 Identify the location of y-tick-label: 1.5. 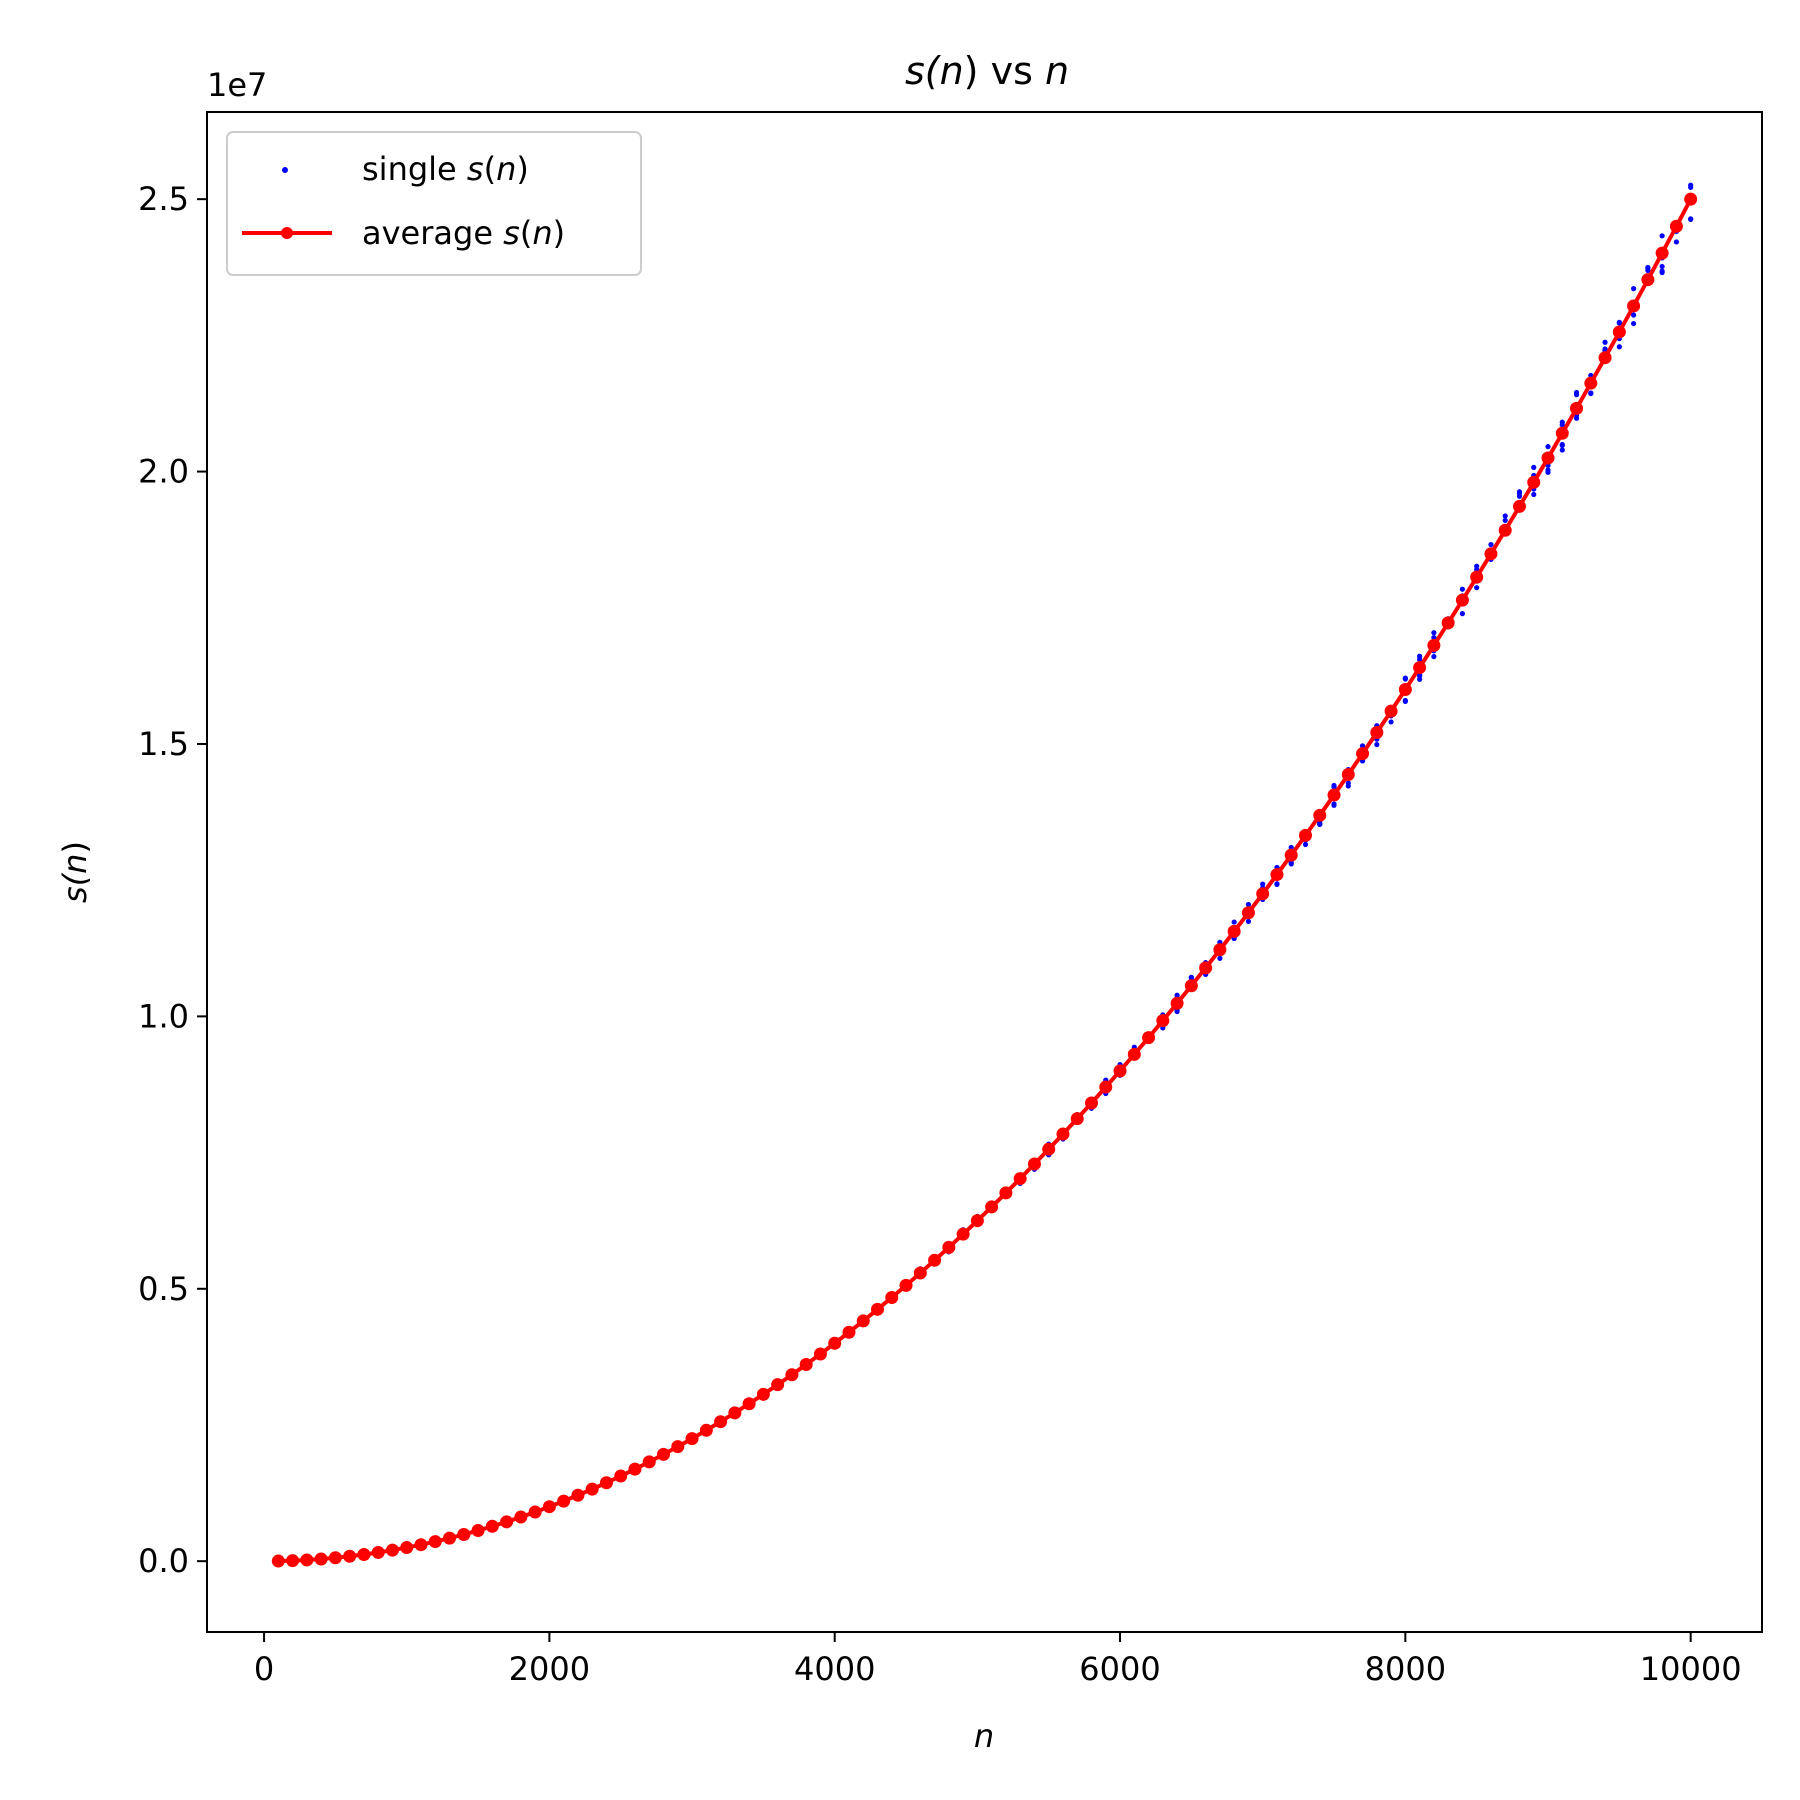
(163, 744).